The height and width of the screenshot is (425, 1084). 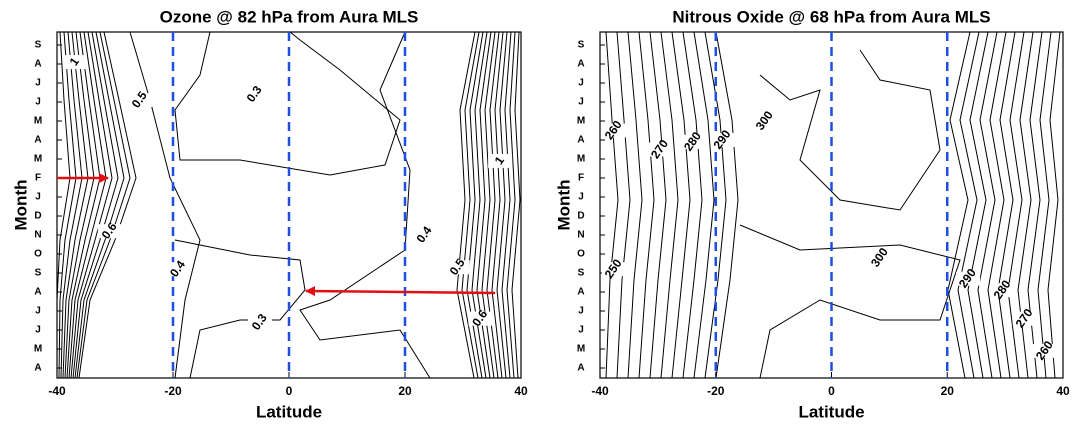 I want to click on contour-label: 290, so click(x=722, y=139).